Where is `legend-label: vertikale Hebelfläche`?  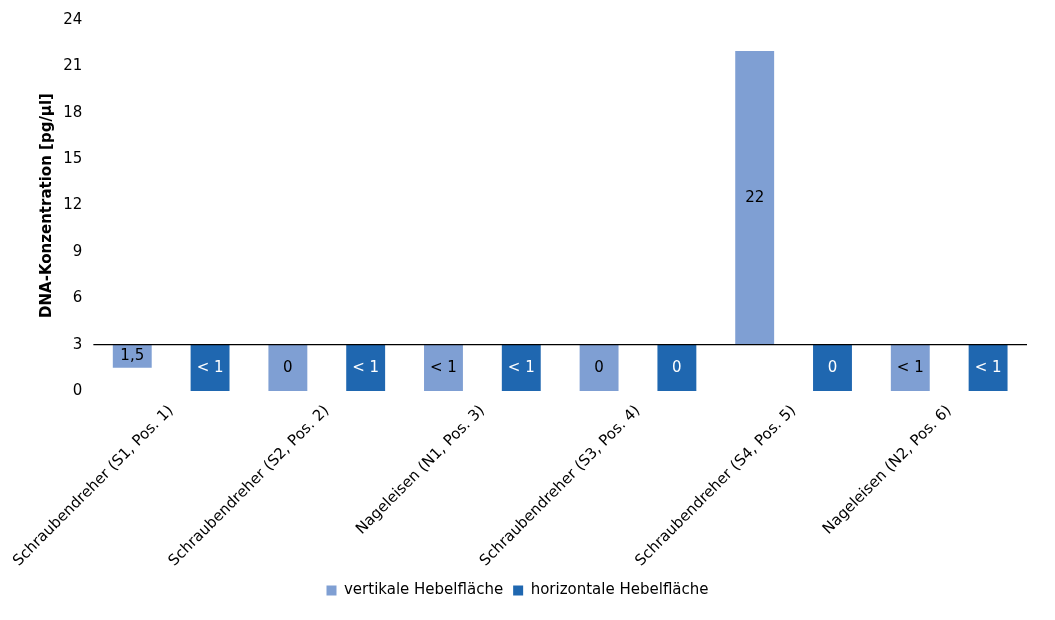
legend-label: vertikale Hebelfläche is located at coordinates (424, 589).